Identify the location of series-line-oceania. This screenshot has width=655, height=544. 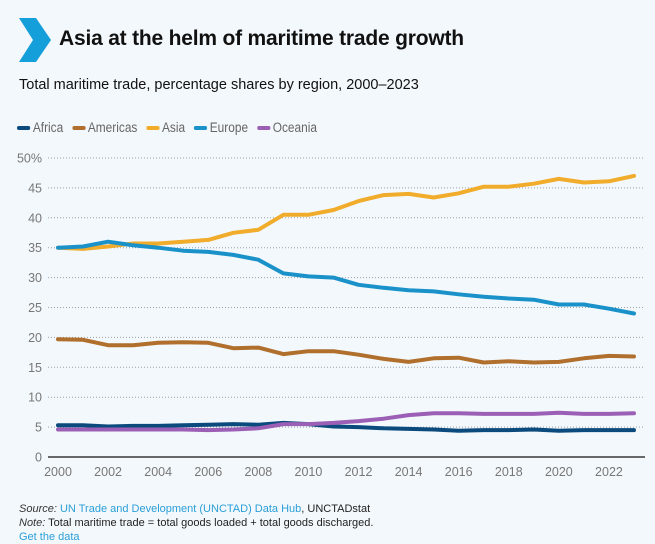
(346, 421).